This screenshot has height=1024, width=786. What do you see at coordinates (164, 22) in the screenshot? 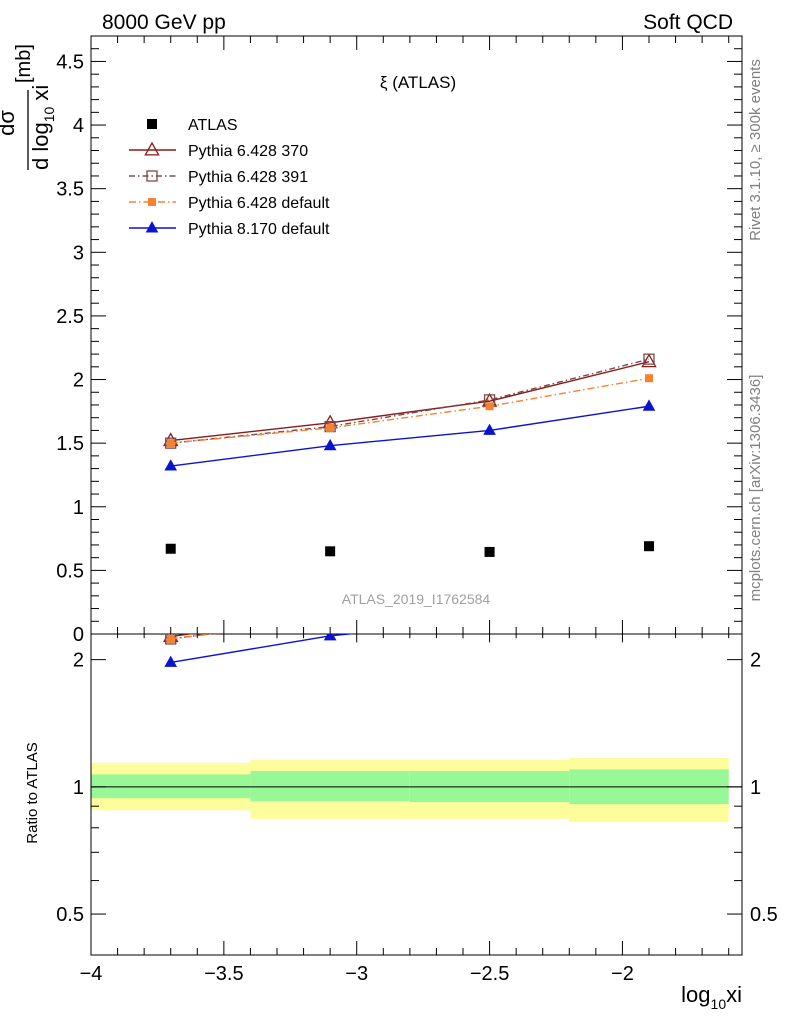
I see `header-energy-label: 8000 GeV pp` at bounding box center [164, 22].